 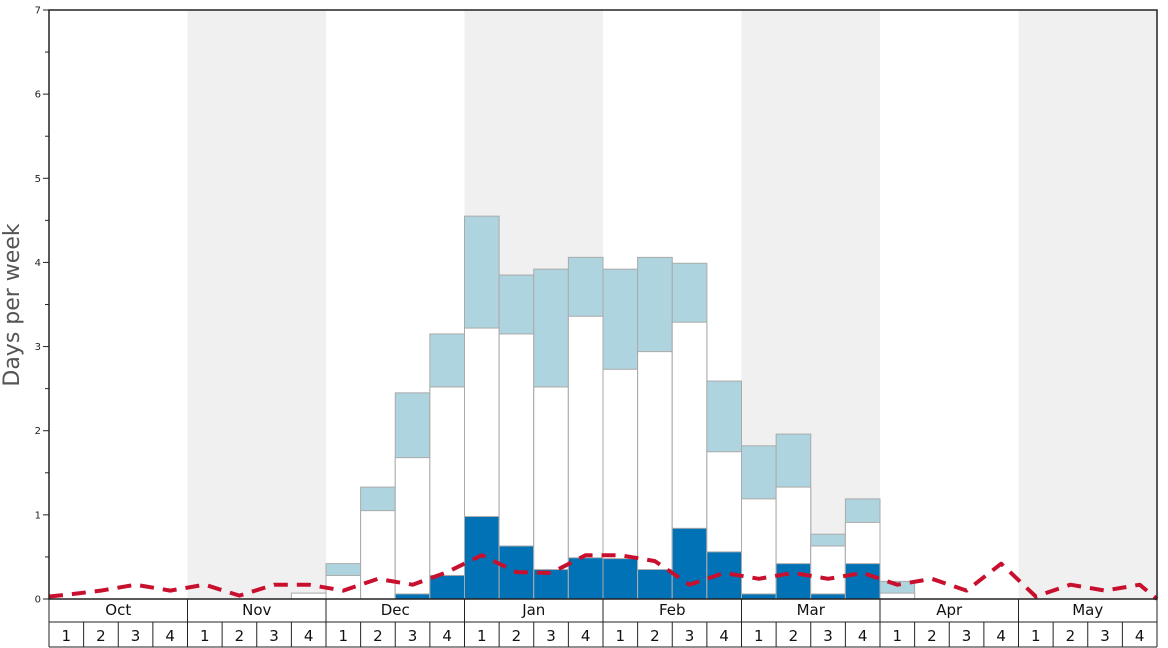 What do you see at coordinates (551, 636) in the screenshot?
I see `week-label-jan-3: 3` at bounding box center [551, 636].